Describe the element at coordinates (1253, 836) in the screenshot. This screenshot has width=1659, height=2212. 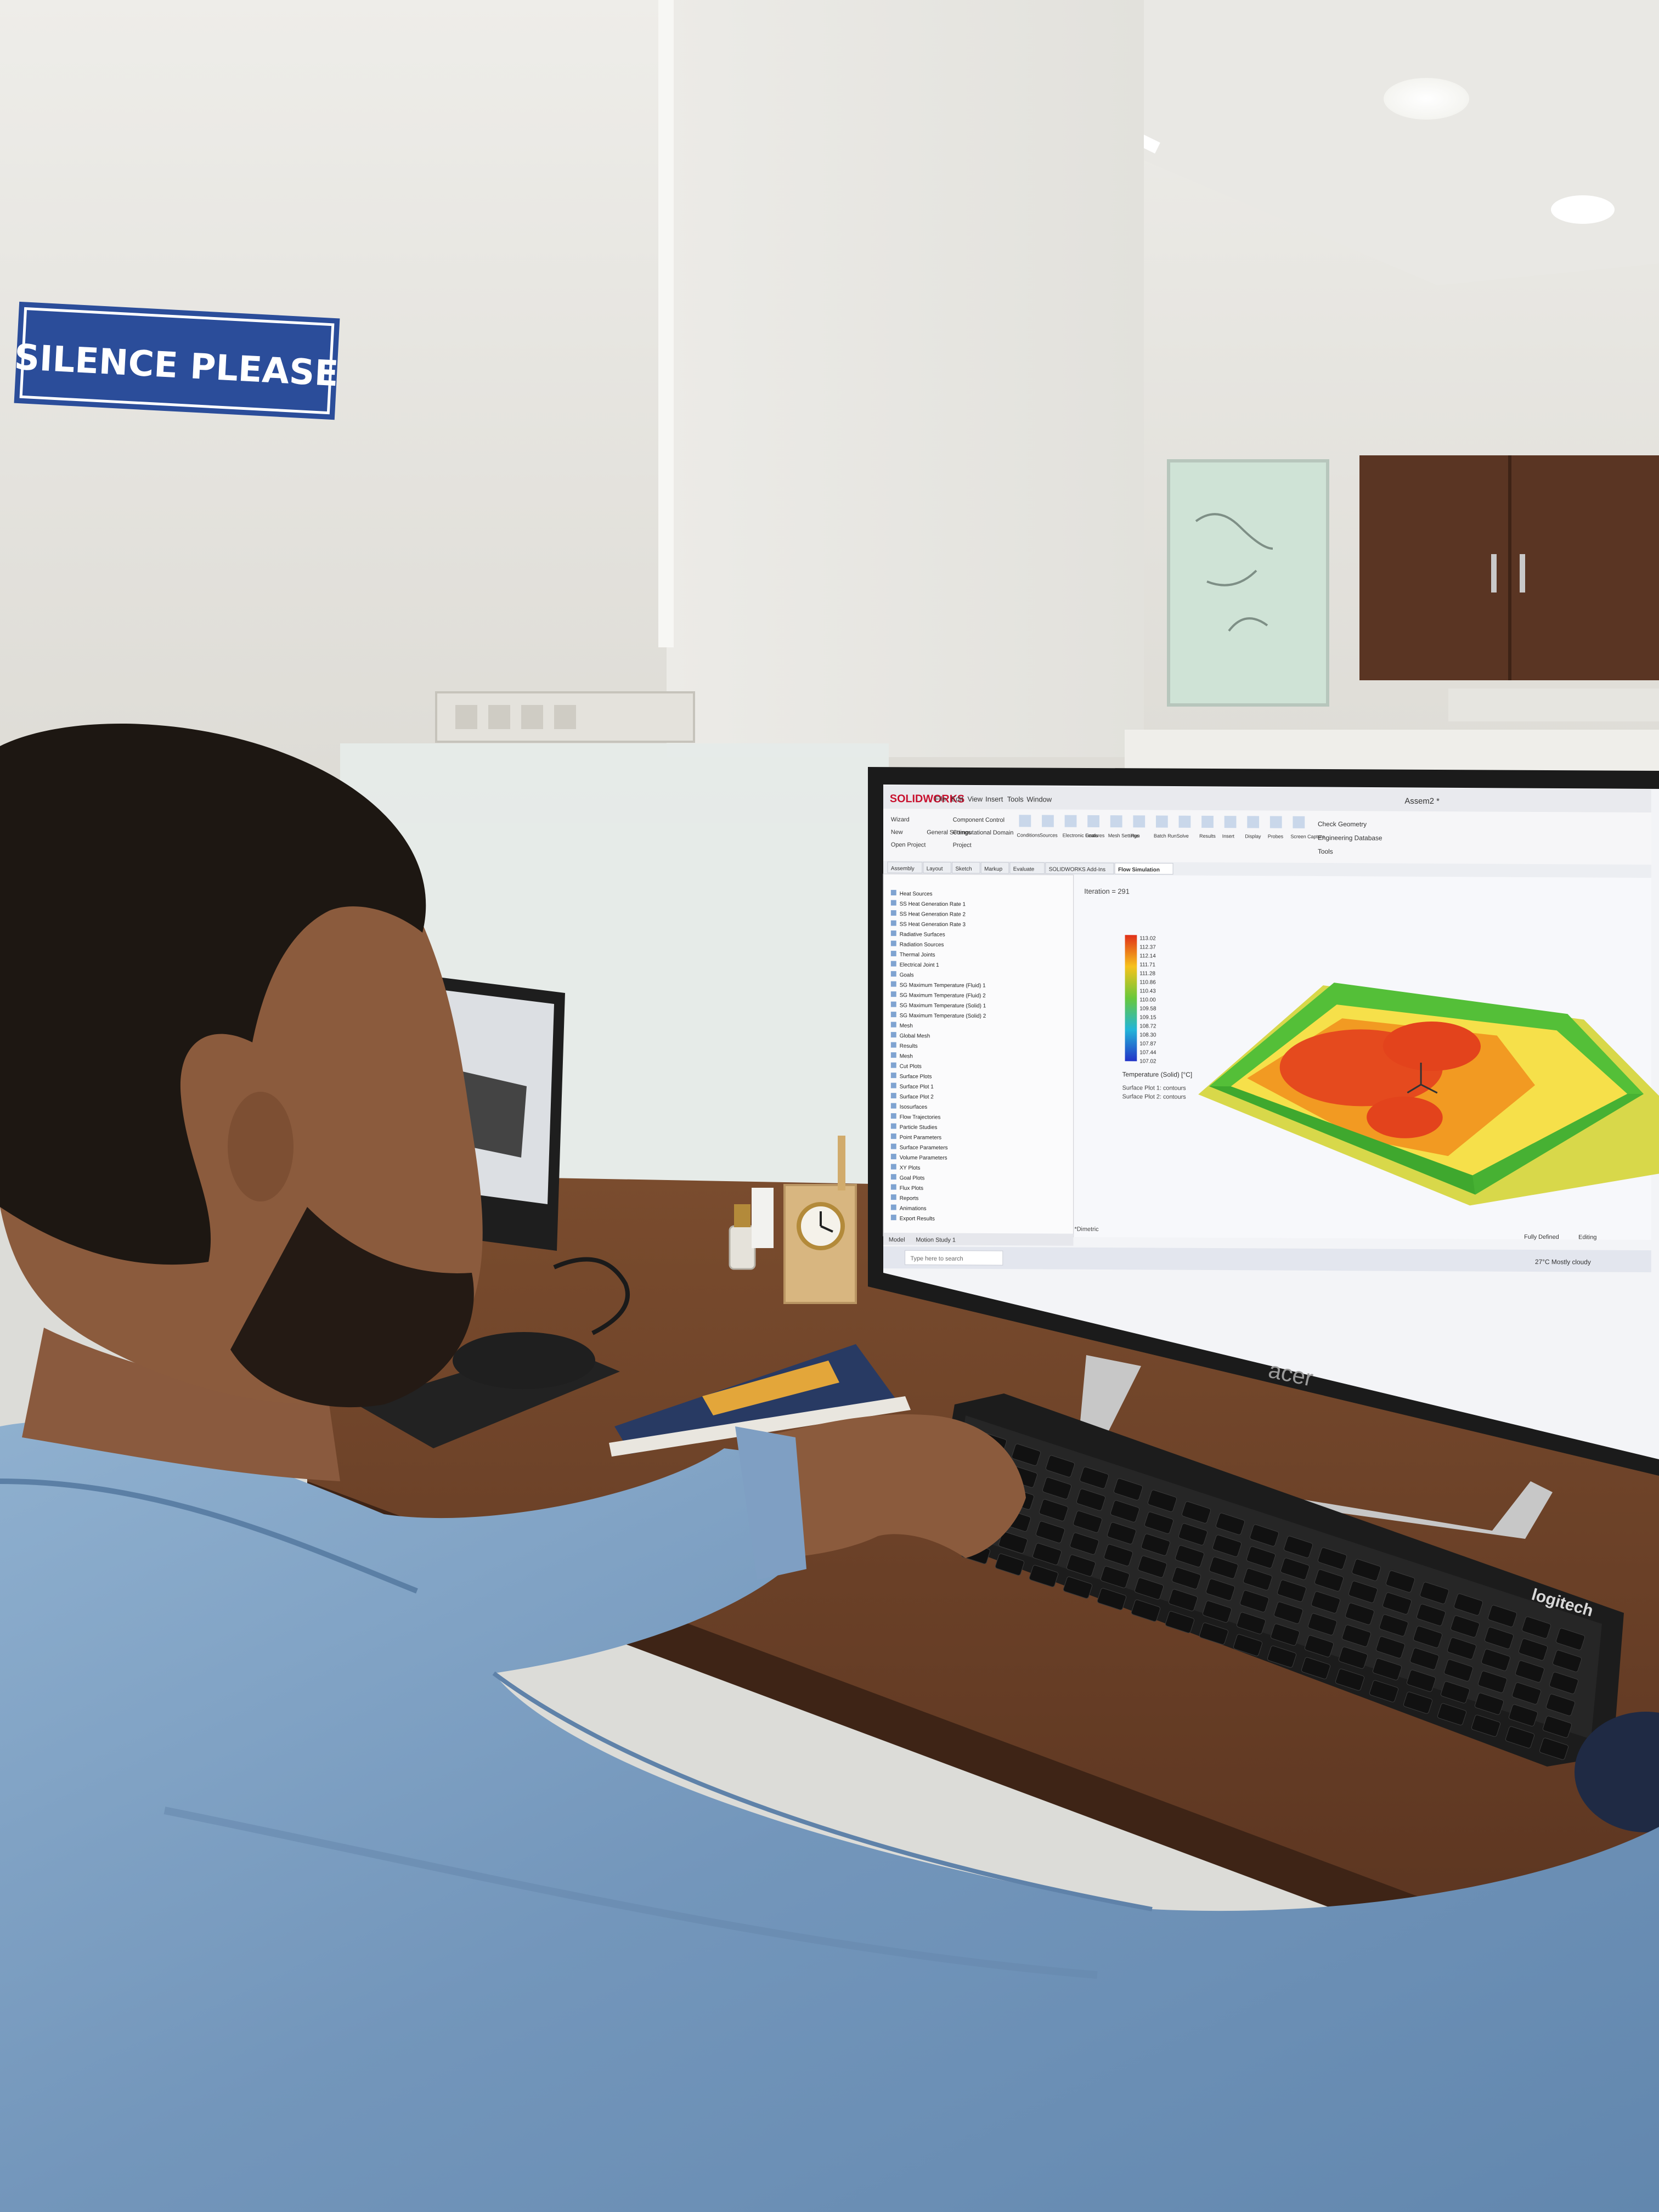
I see `ribbon-tool-label: Display` at that location.